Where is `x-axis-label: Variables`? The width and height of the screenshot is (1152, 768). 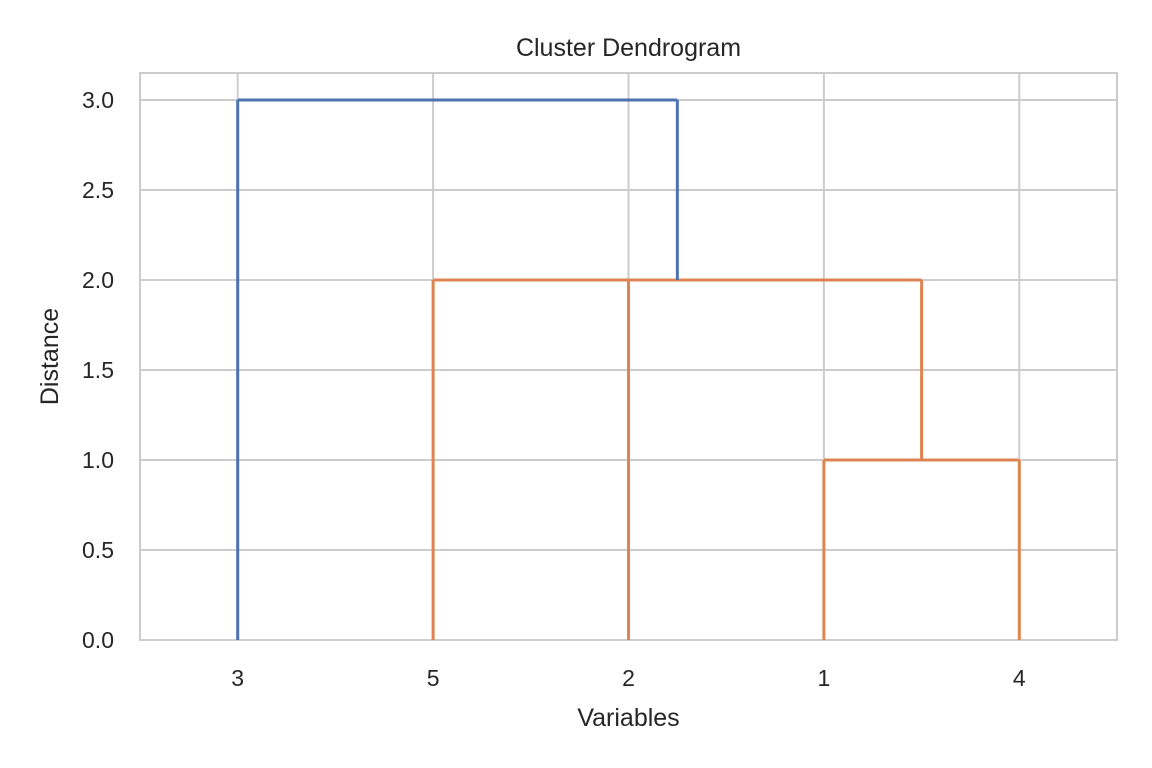 x-axis-label: Variables is located at coordinates (628, 718).